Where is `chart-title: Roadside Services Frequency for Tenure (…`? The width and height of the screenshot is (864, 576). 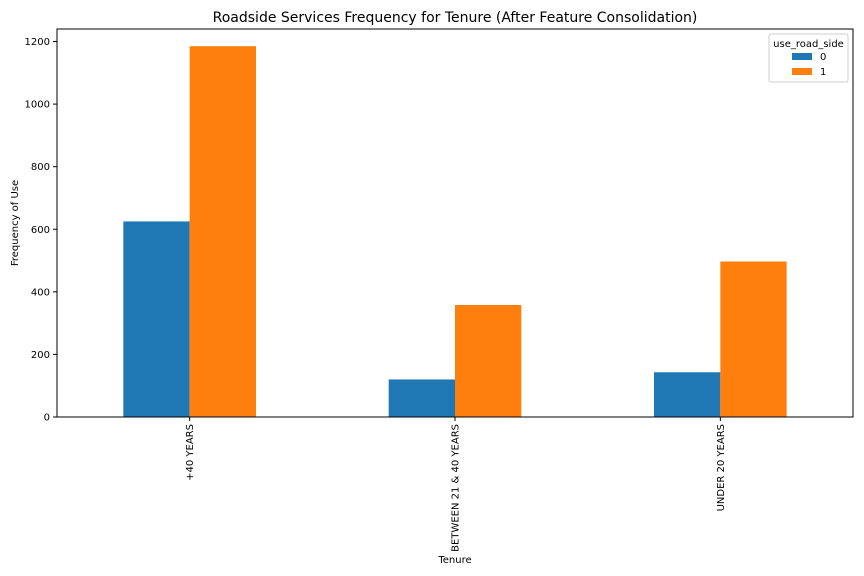
chart-title: Roadside Services Frequency for Tenure (… is located at coordinates (455, 18).